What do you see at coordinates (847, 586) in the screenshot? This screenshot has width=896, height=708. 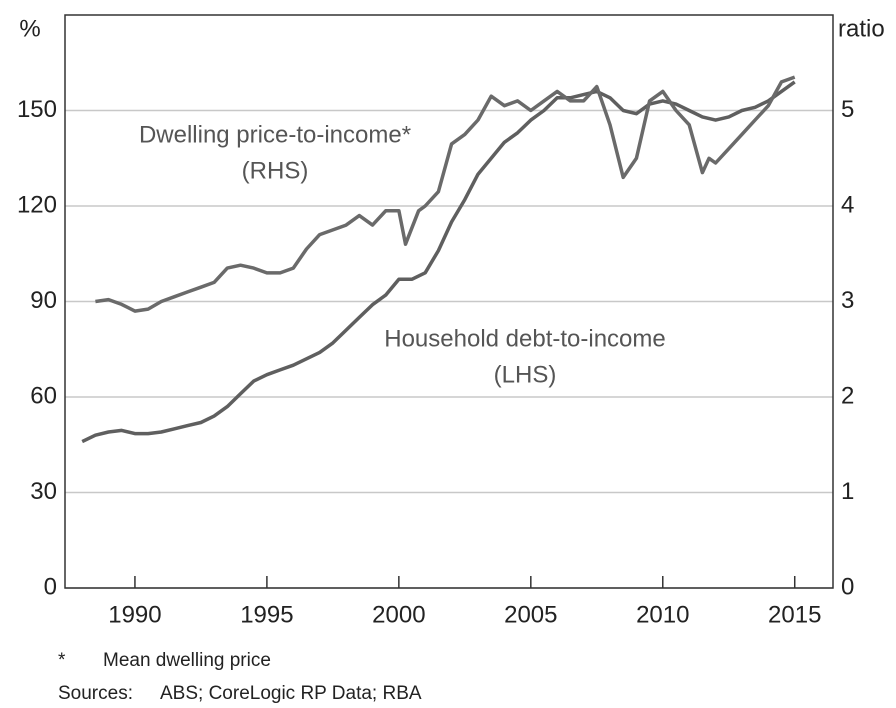 I see `y2-tick-label: 0` at bounding box center [847, 586].